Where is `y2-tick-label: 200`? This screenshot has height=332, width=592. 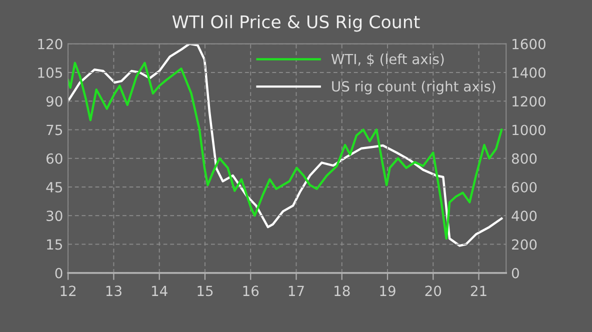
y2-tick-label: 200 is located at coordinates (524, 244).